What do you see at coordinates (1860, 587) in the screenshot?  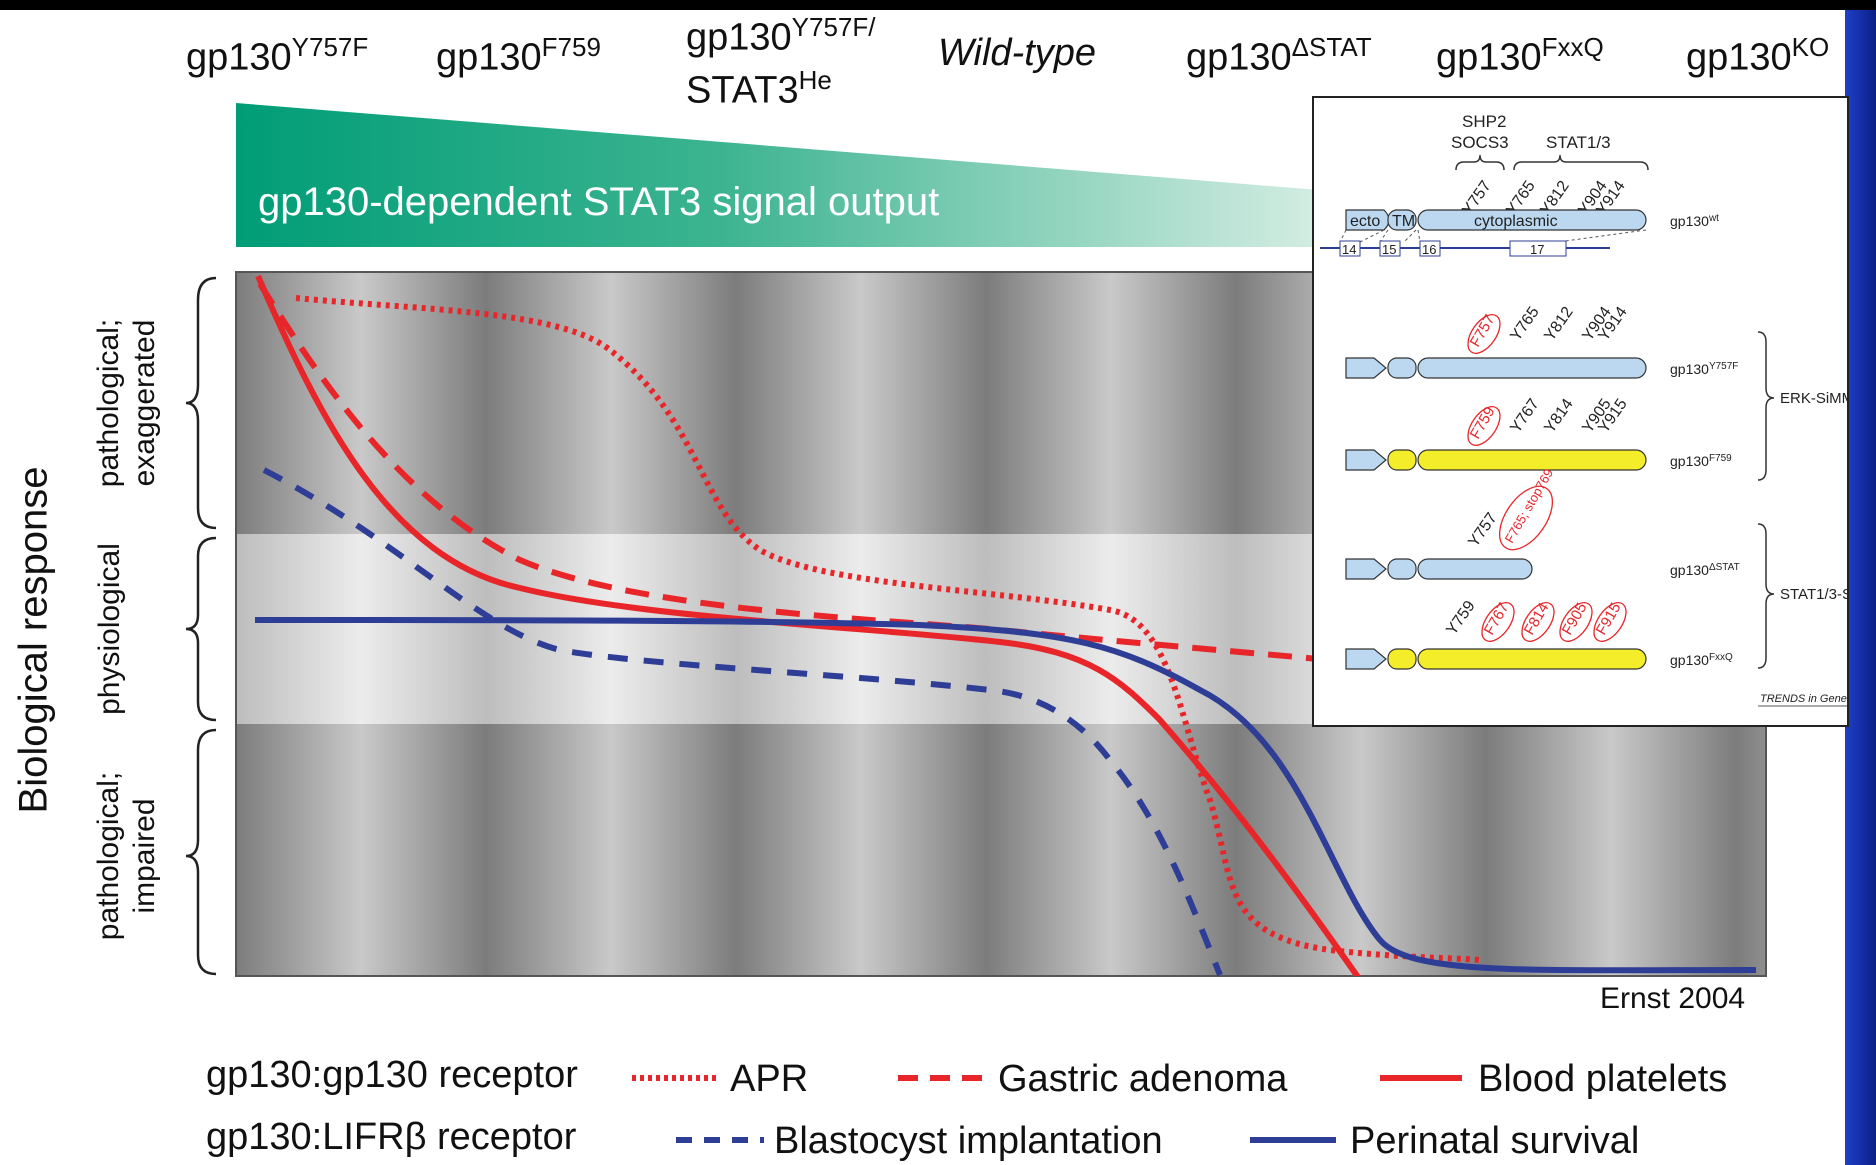 I see `edge-bar` at bounding box center [1860, 587].